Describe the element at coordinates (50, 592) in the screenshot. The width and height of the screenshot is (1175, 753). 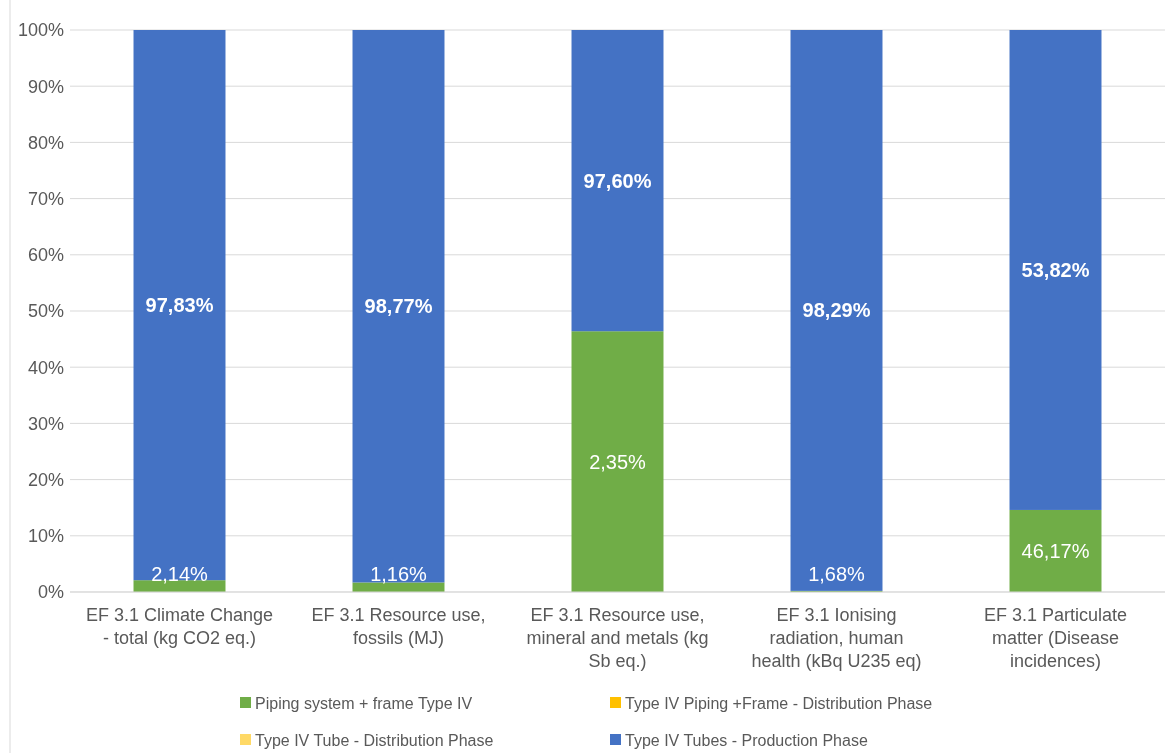
I see `y-tick-label: 0%` at that location.